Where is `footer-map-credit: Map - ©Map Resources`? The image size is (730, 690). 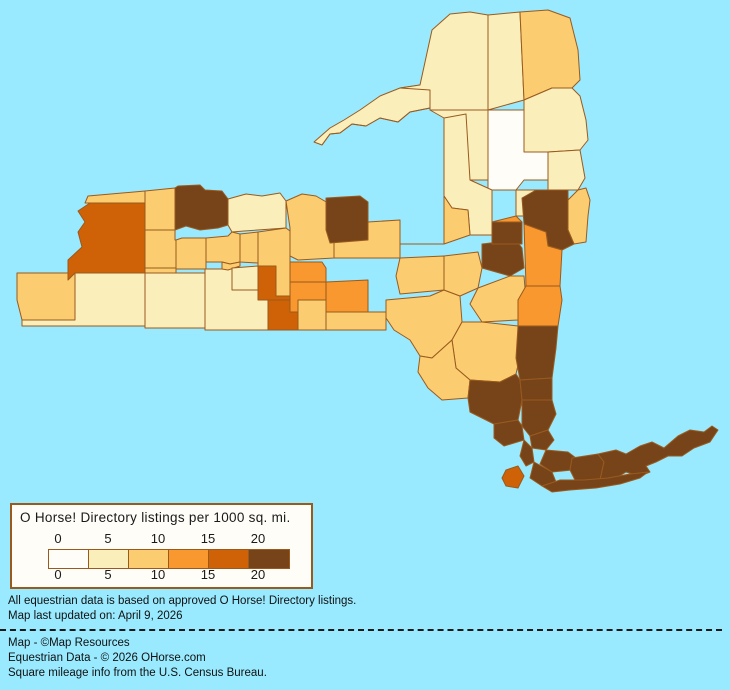 footer-map-credit: Map - ©Map Resources is located at coordinates (69, 643).